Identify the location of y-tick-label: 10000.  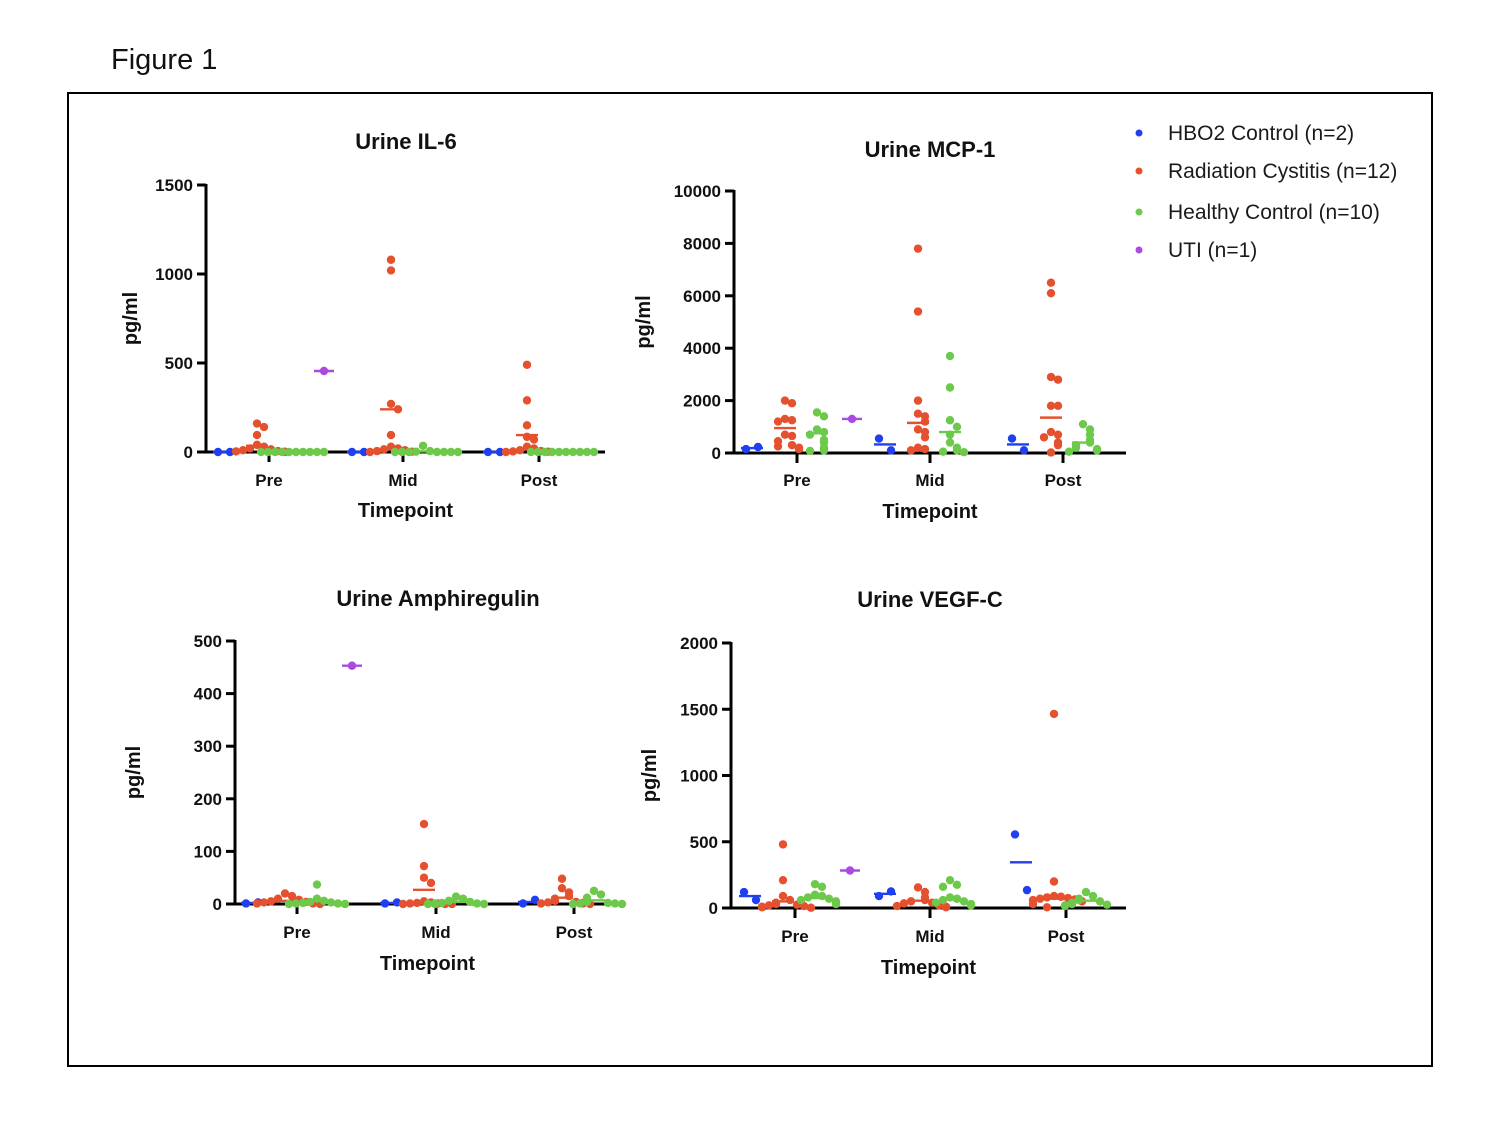
(697, 191).